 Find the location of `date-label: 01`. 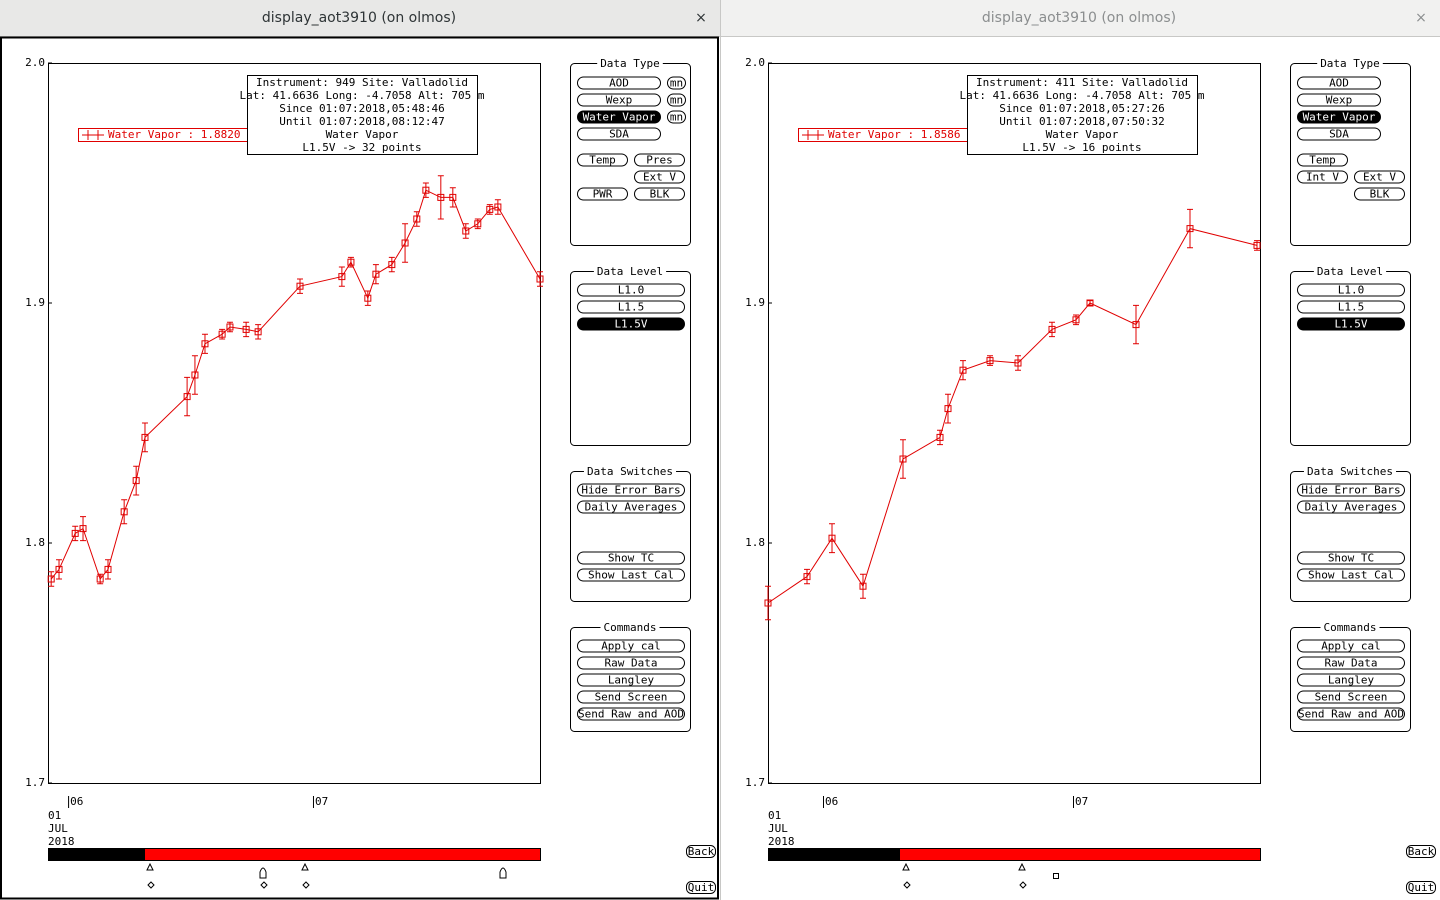

date-label: 01 is located at coordinates (774, 815).